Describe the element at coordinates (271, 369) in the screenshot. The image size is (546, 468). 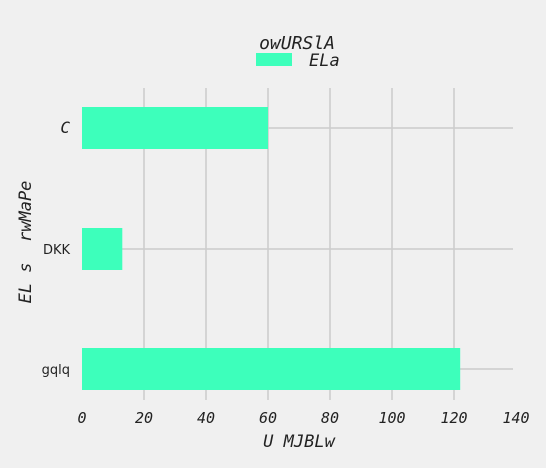
I see `bar-gqlq` at that location.